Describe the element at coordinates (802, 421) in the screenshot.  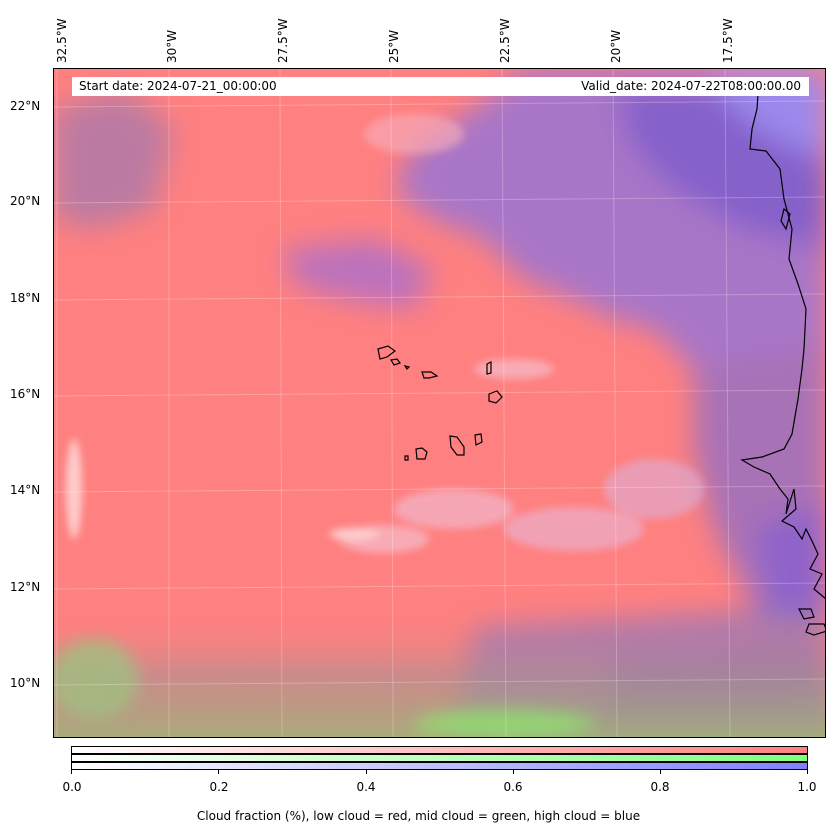
I see `africa-coastline-islands` at that location.